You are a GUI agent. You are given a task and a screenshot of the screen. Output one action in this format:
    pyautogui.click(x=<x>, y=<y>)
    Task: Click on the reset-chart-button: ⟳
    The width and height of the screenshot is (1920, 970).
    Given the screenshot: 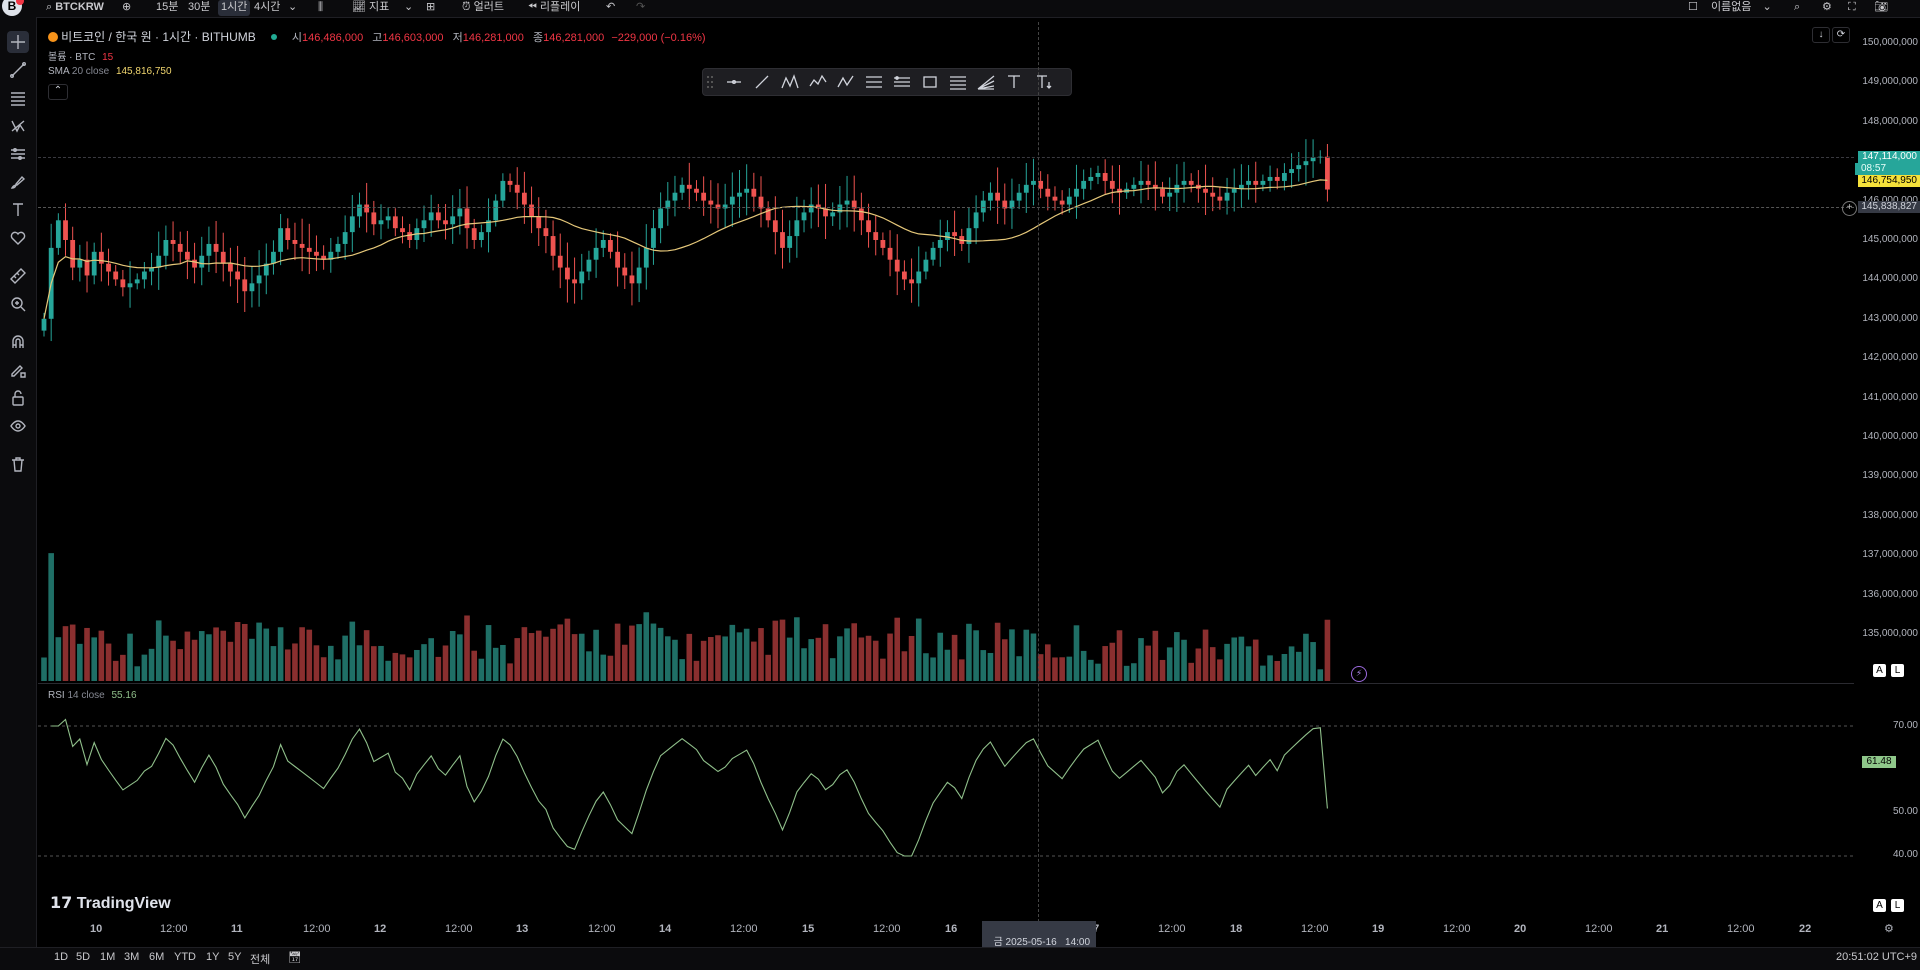 What is the action you would take?
    pyautogui.click(x=1841, y=35)
    